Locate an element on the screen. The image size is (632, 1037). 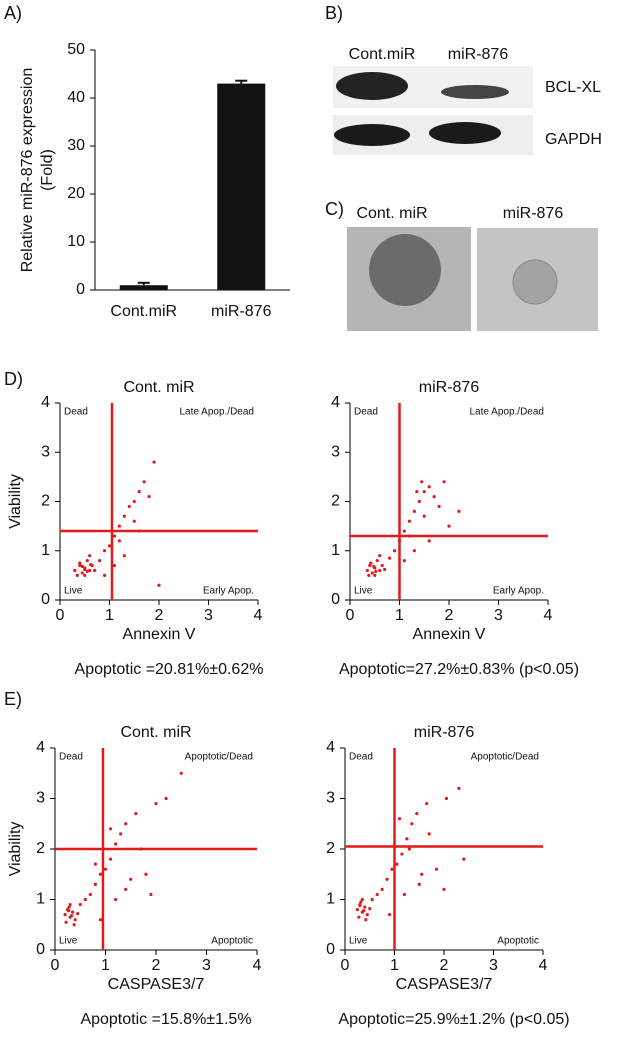
band-label: GAPDH is located at coordinates (573, 139).